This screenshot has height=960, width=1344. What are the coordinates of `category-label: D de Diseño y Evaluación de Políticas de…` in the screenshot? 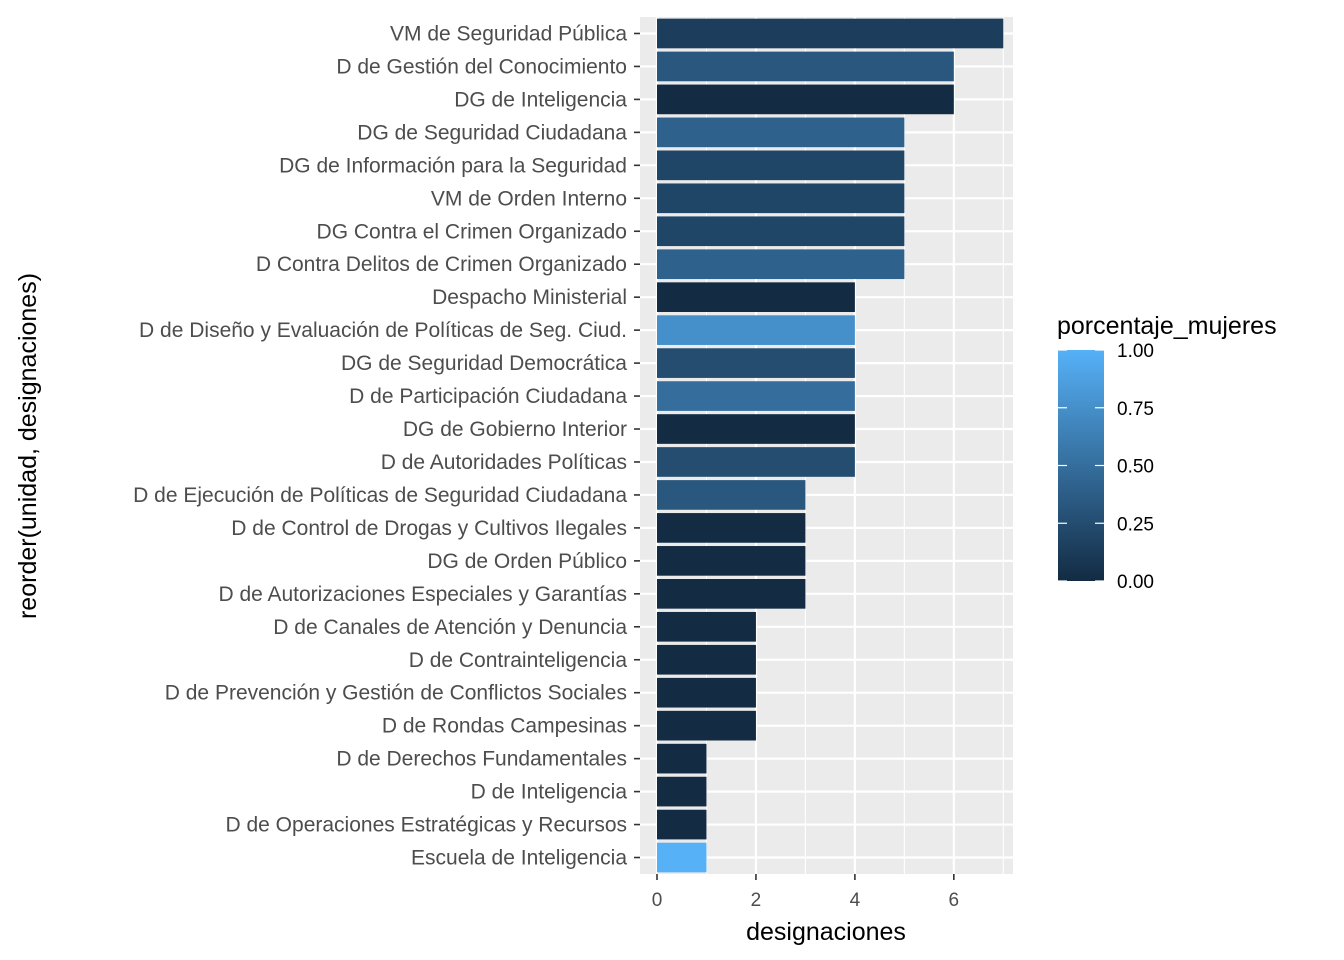 It's located at (383, 330).